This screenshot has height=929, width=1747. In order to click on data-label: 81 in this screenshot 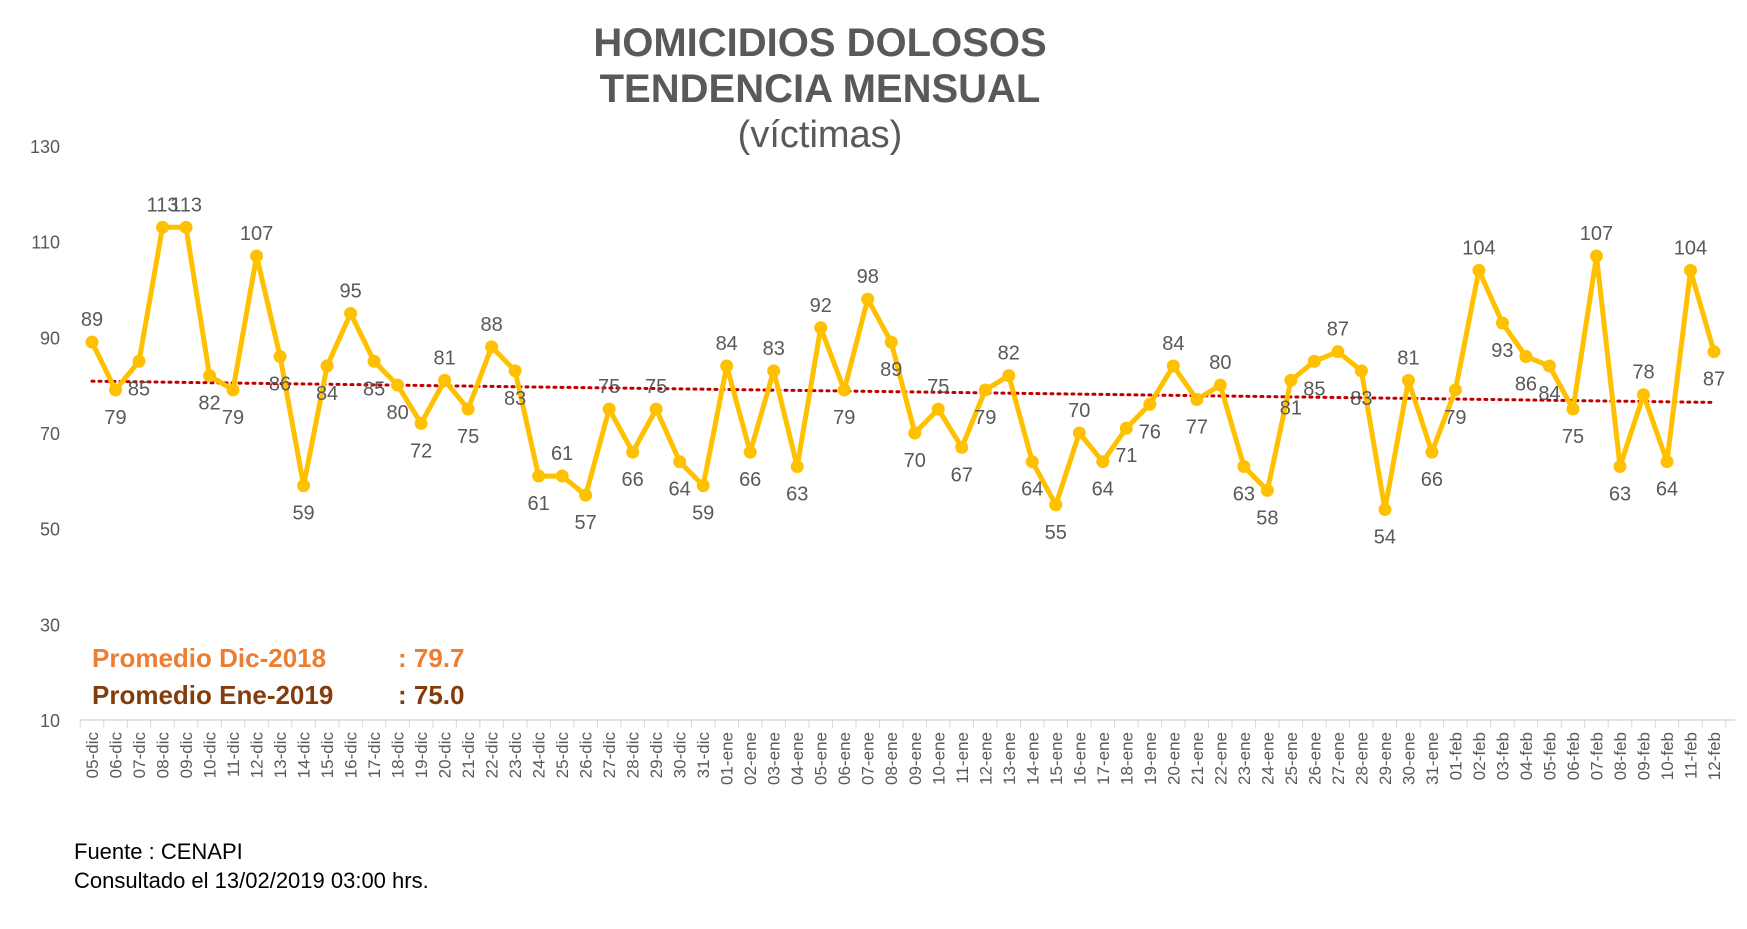, I will do `click(1291, 408)`.